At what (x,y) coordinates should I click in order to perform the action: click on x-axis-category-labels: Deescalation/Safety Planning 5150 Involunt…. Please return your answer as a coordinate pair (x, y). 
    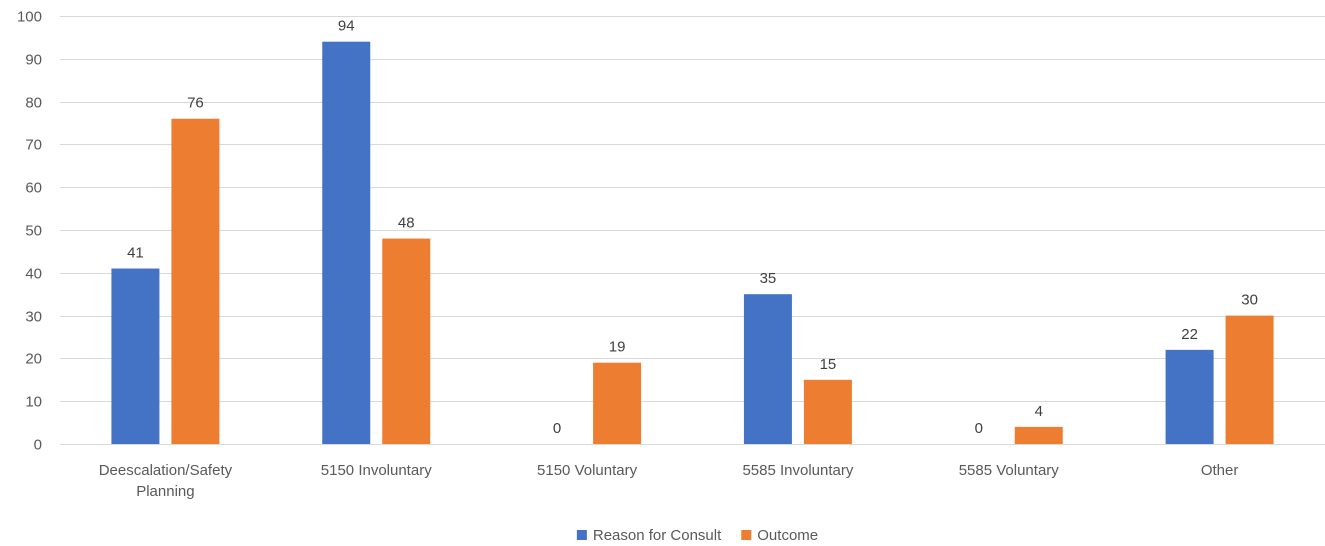
    Looking at the image, I should click on (669, 481).